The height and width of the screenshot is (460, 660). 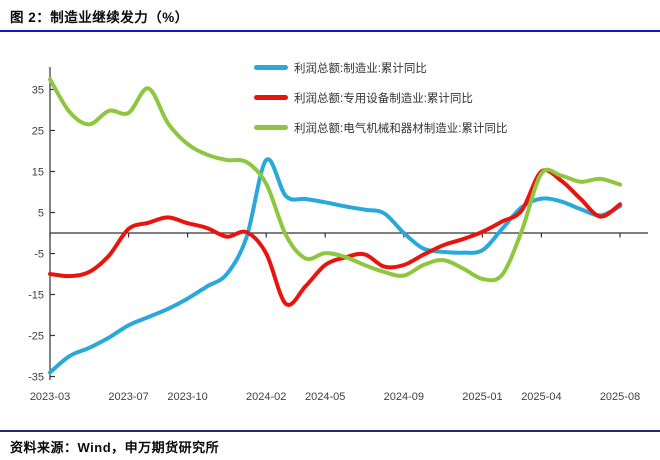 What do you see at coordinates (271, 127) in the screenshot?
I see `green-line-swatch` at bounding box center [271, 127].